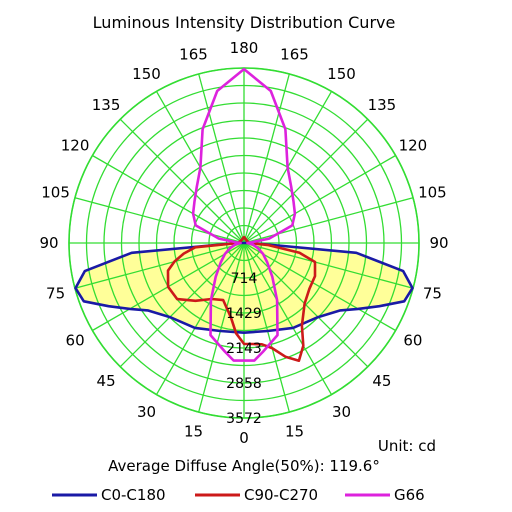 The image size is (512, 512). Describe the element at coordinates (238, 495) in the screenshot. I see `legend: C0-C180 C90-C270 G66` at that location.